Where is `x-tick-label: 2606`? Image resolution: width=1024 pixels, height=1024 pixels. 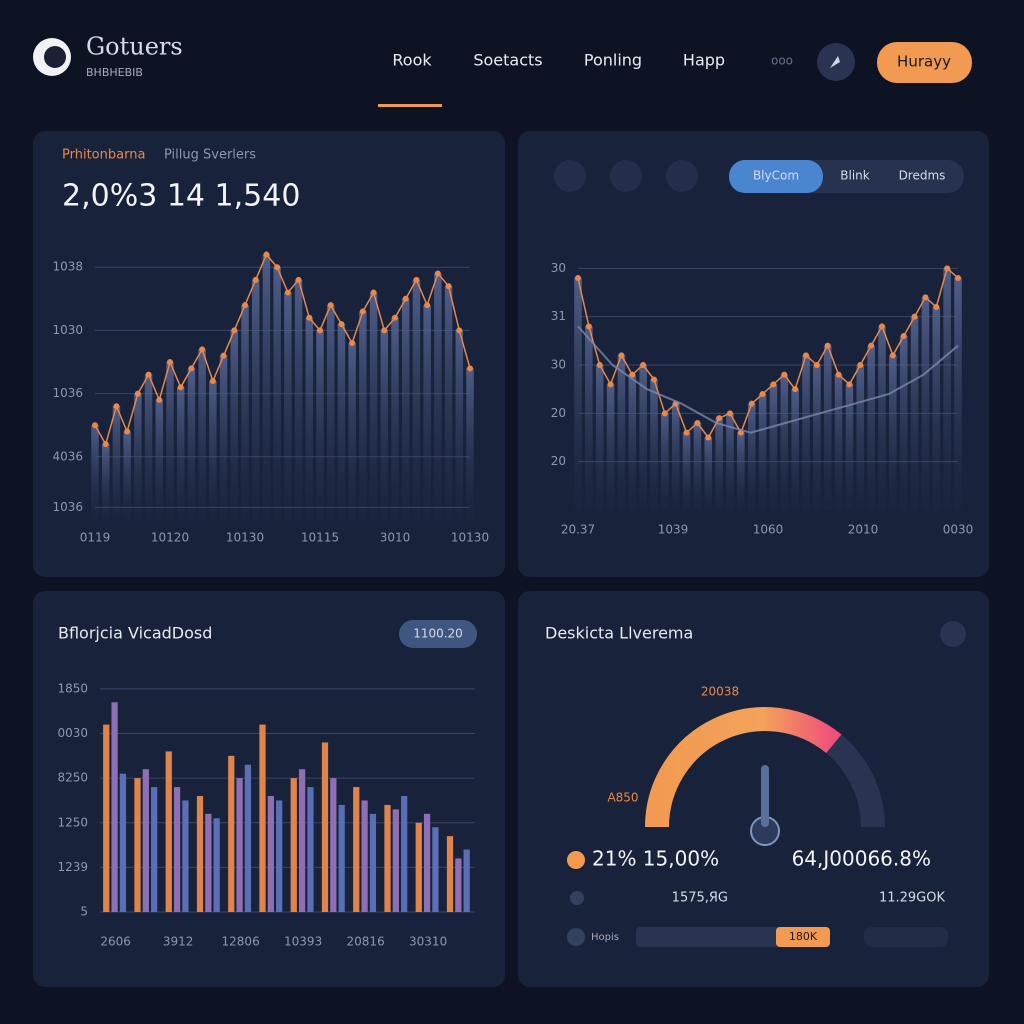 x-tick-label: 2606 is located at coordinates (115, 942).